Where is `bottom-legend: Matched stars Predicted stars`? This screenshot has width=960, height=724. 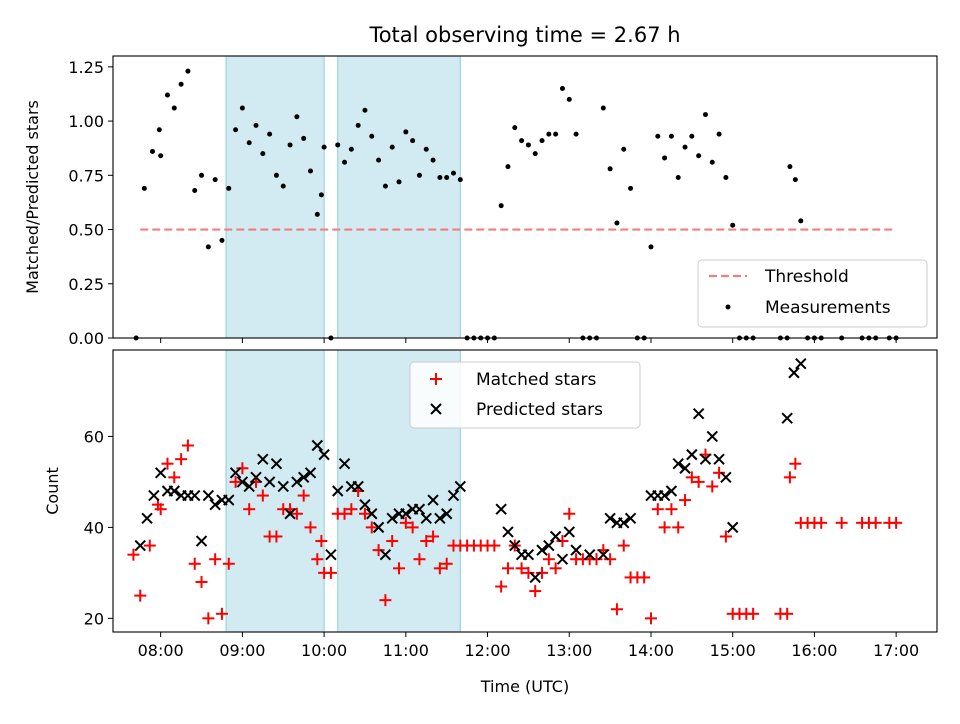 bottom-legend: Matched stars Predicted stars is located at coordinates (525, 395).